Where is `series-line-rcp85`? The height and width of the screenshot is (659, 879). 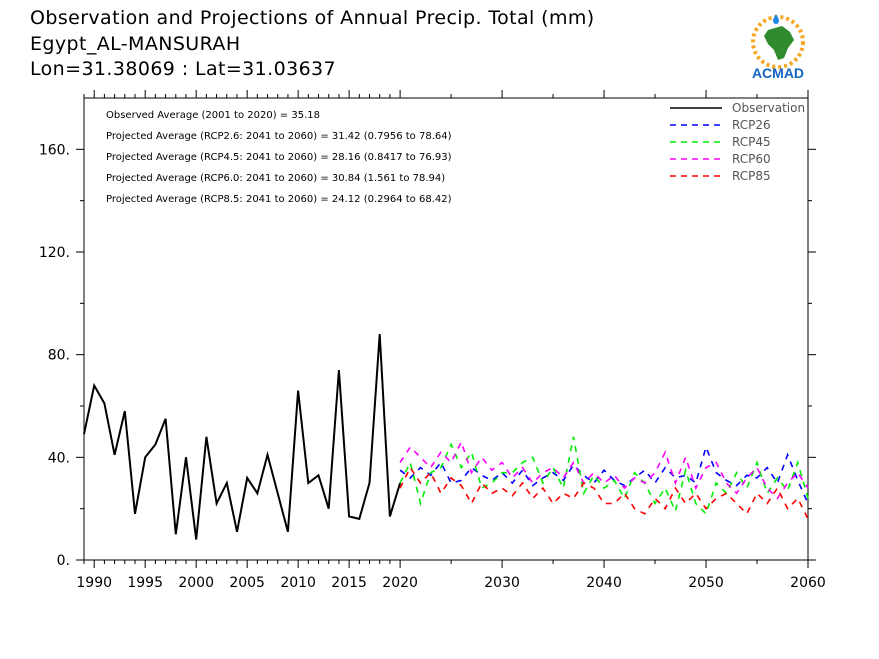 series-line-rcp85 is located at coordinates (604, 493).